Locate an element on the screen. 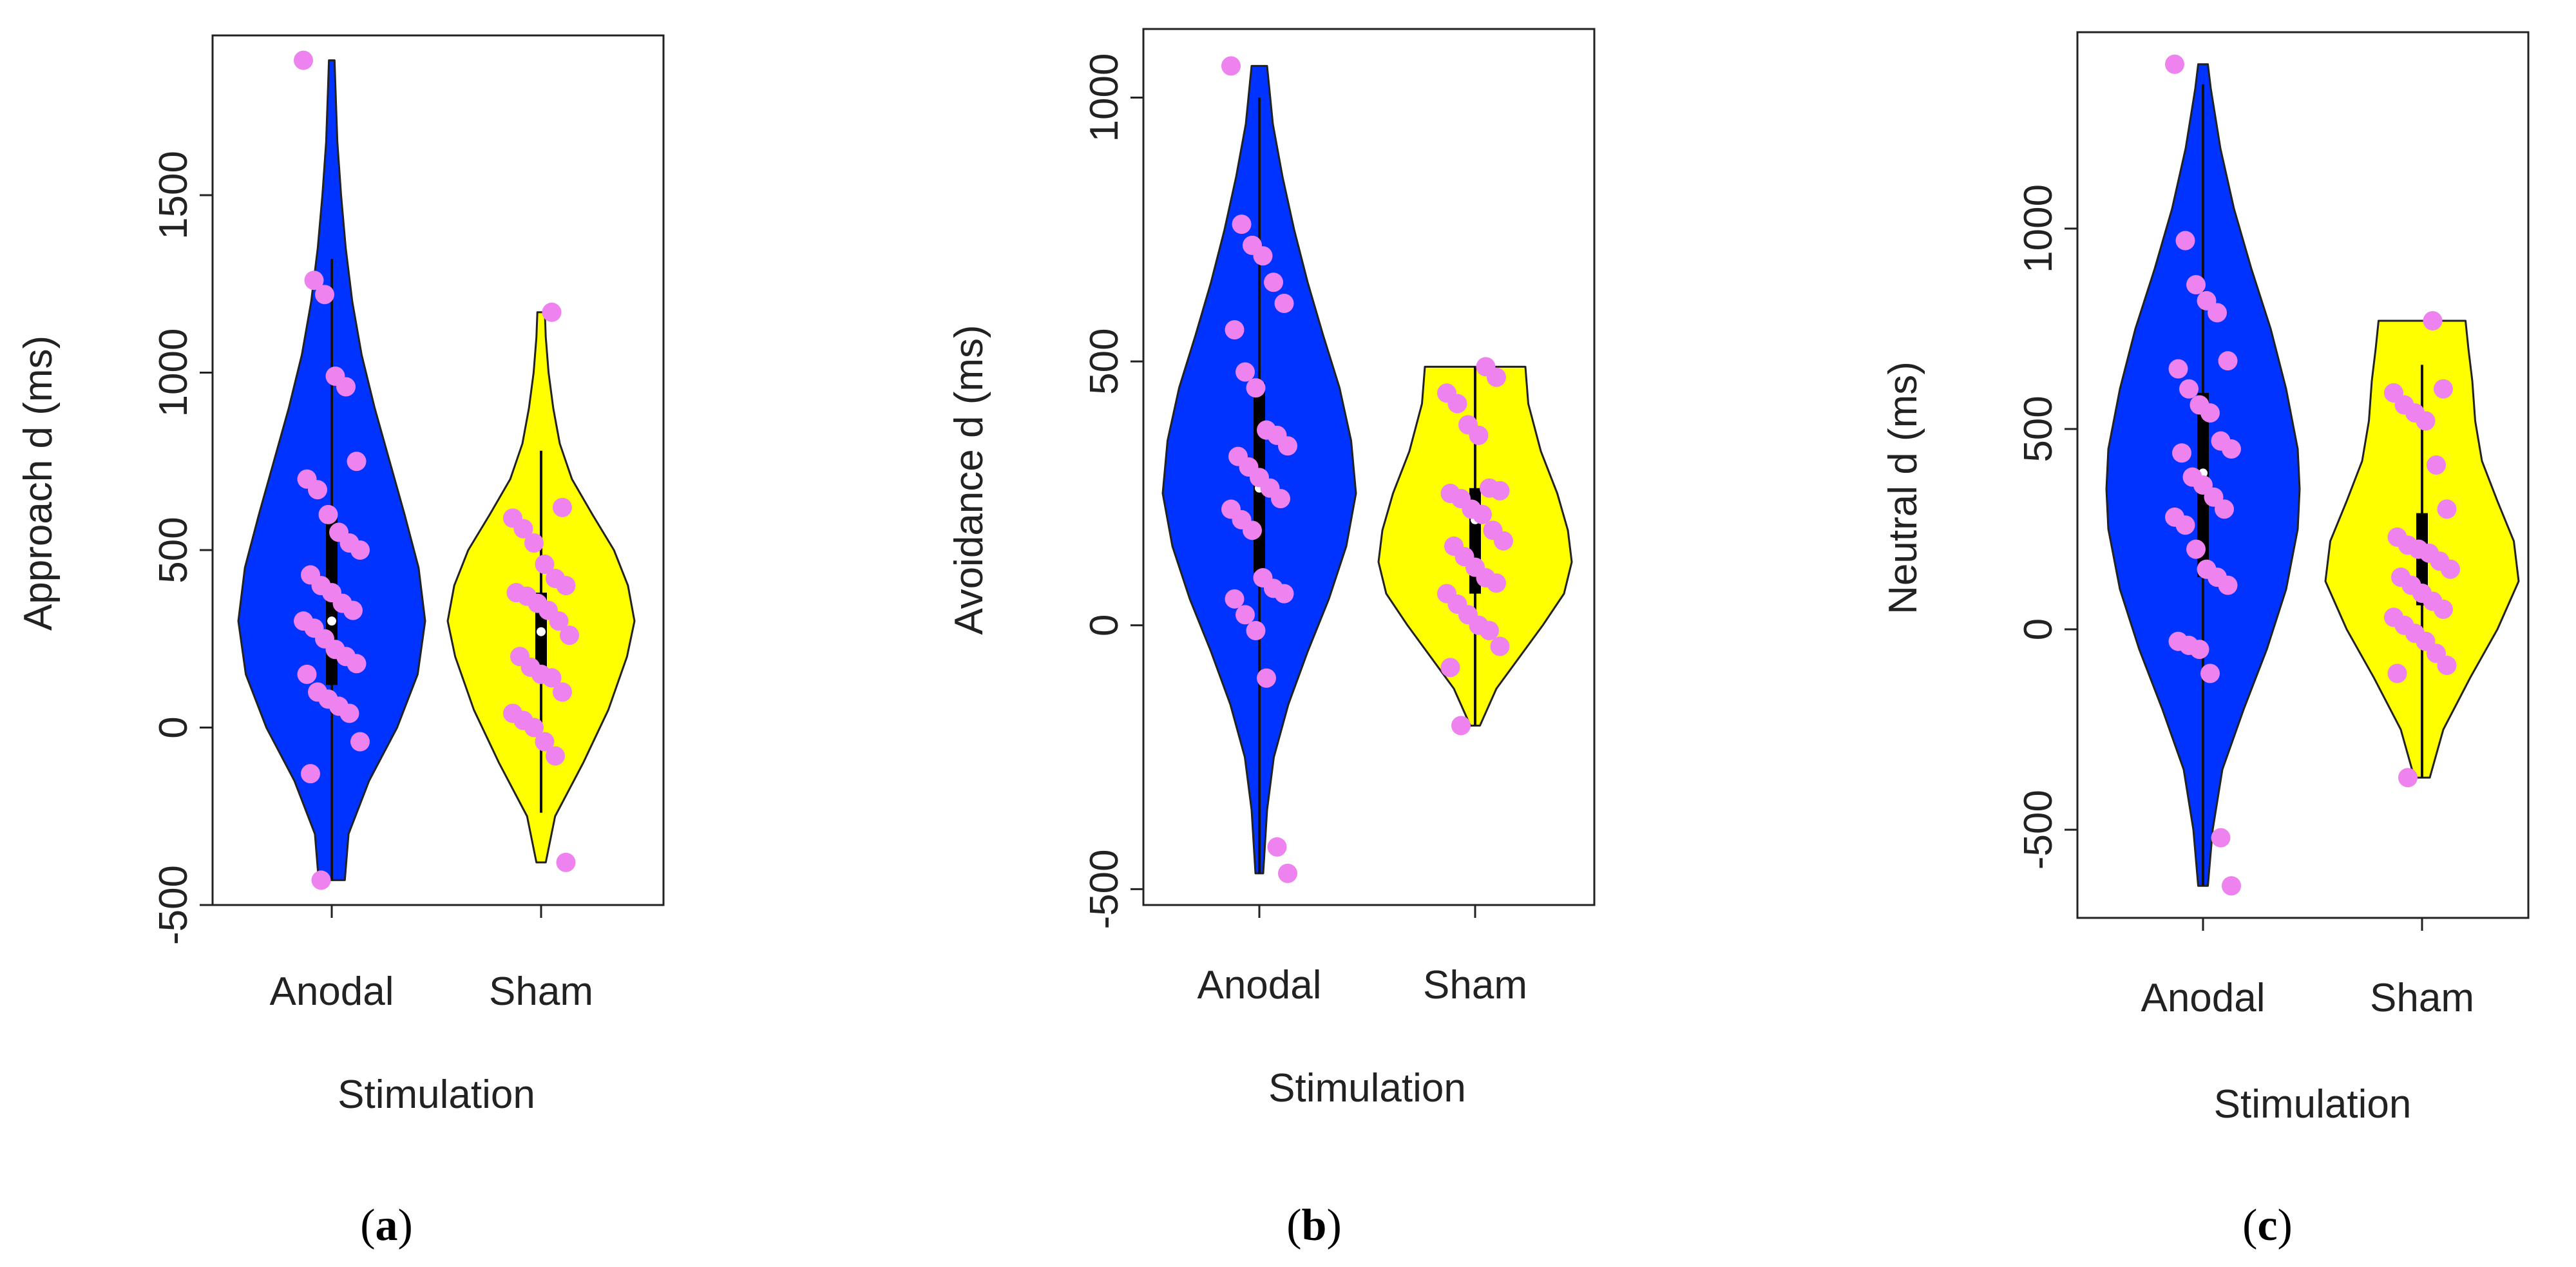 The height and width of the screenshot is (1267, 2576). panel-label-letter: c is located at coordinates (2267, 1225).